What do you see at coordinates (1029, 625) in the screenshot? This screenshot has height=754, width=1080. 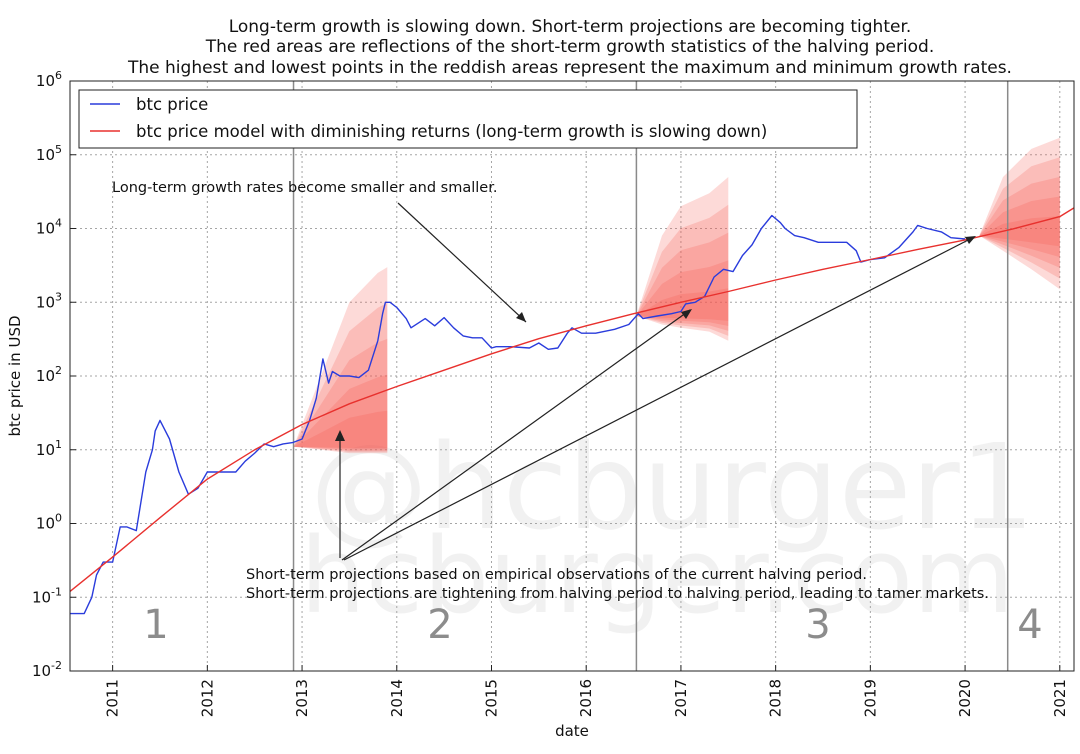 I see `period-label-4: 4` at bounding box center [1029, 625].